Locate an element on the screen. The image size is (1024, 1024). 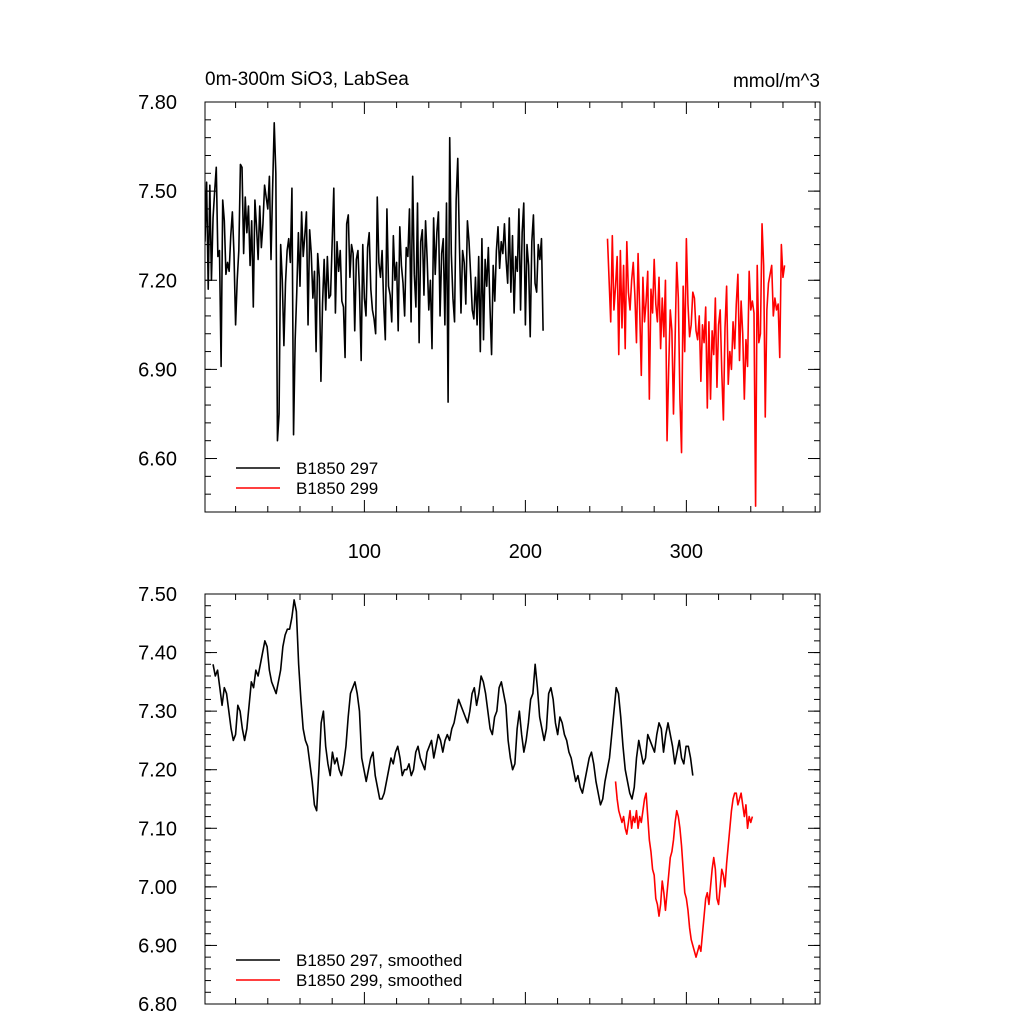
legend-label-2: B1850 299, smoothed is located at coordinates (379, 980).